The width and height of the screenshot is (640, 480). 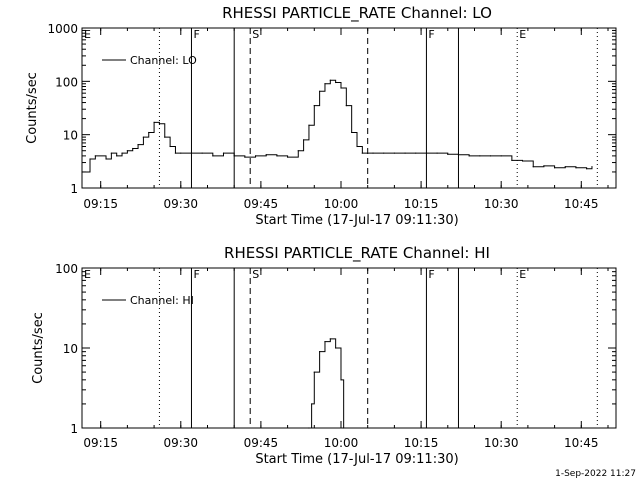 I want to click on panel-2-y-tick-label: 1, so click(x=74, y=429).